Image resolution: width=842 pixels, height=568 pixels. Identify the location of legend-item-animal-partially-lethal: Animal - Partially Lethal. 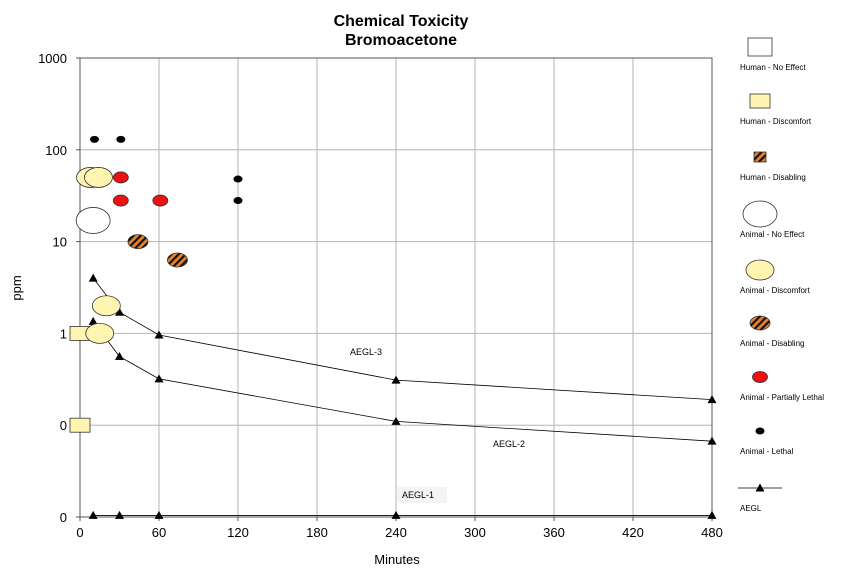
(782, 386).